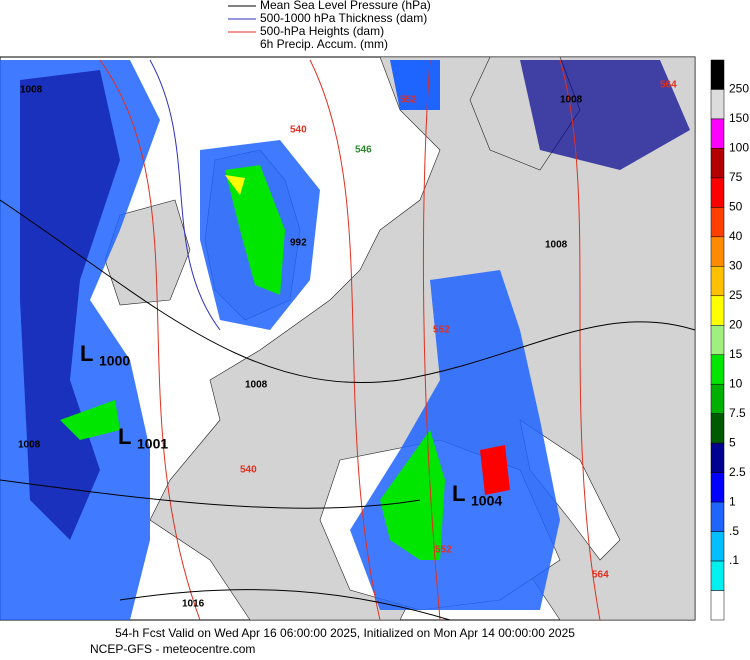 Image resolution: width=750 pixels, height=660 pixels. I want to click on precip-baltic, so click(605, 115).